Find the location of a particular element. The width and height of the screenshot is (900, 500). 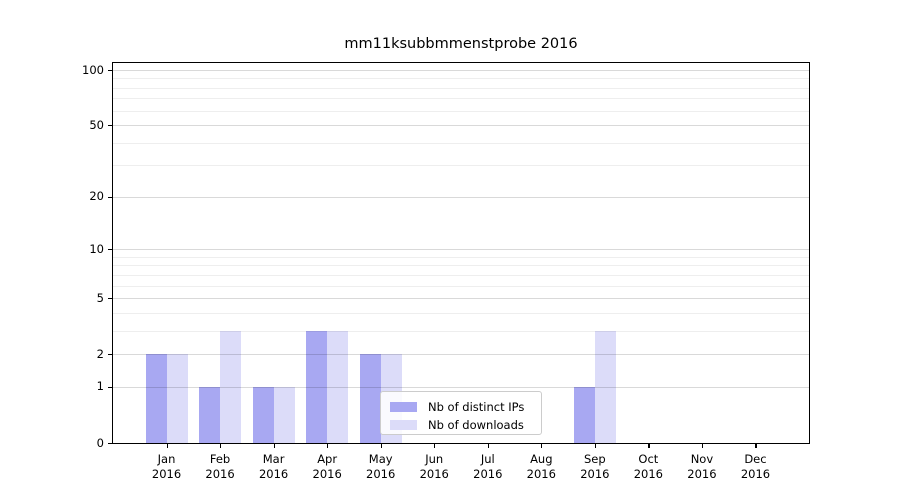

bar-ips-feb is located at coordinates (210, 414).